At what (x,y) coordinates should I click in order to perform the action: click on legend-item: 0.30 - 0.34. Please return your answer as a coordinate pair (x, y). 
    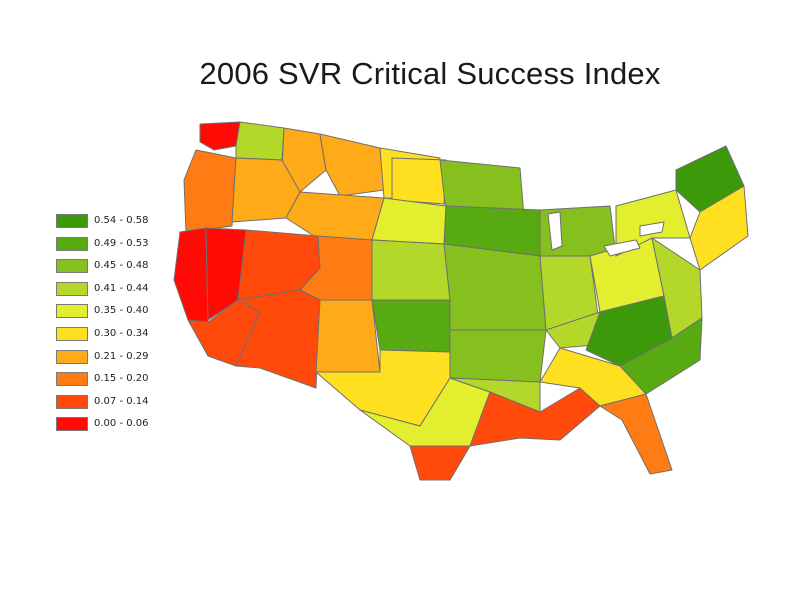
    Looking at the image, I should click on (136, 334).